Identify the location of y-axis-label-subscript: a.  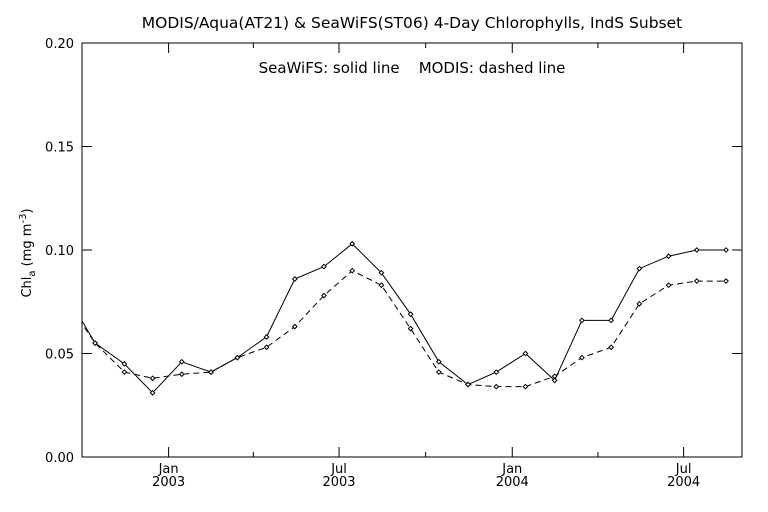
(32, 273).